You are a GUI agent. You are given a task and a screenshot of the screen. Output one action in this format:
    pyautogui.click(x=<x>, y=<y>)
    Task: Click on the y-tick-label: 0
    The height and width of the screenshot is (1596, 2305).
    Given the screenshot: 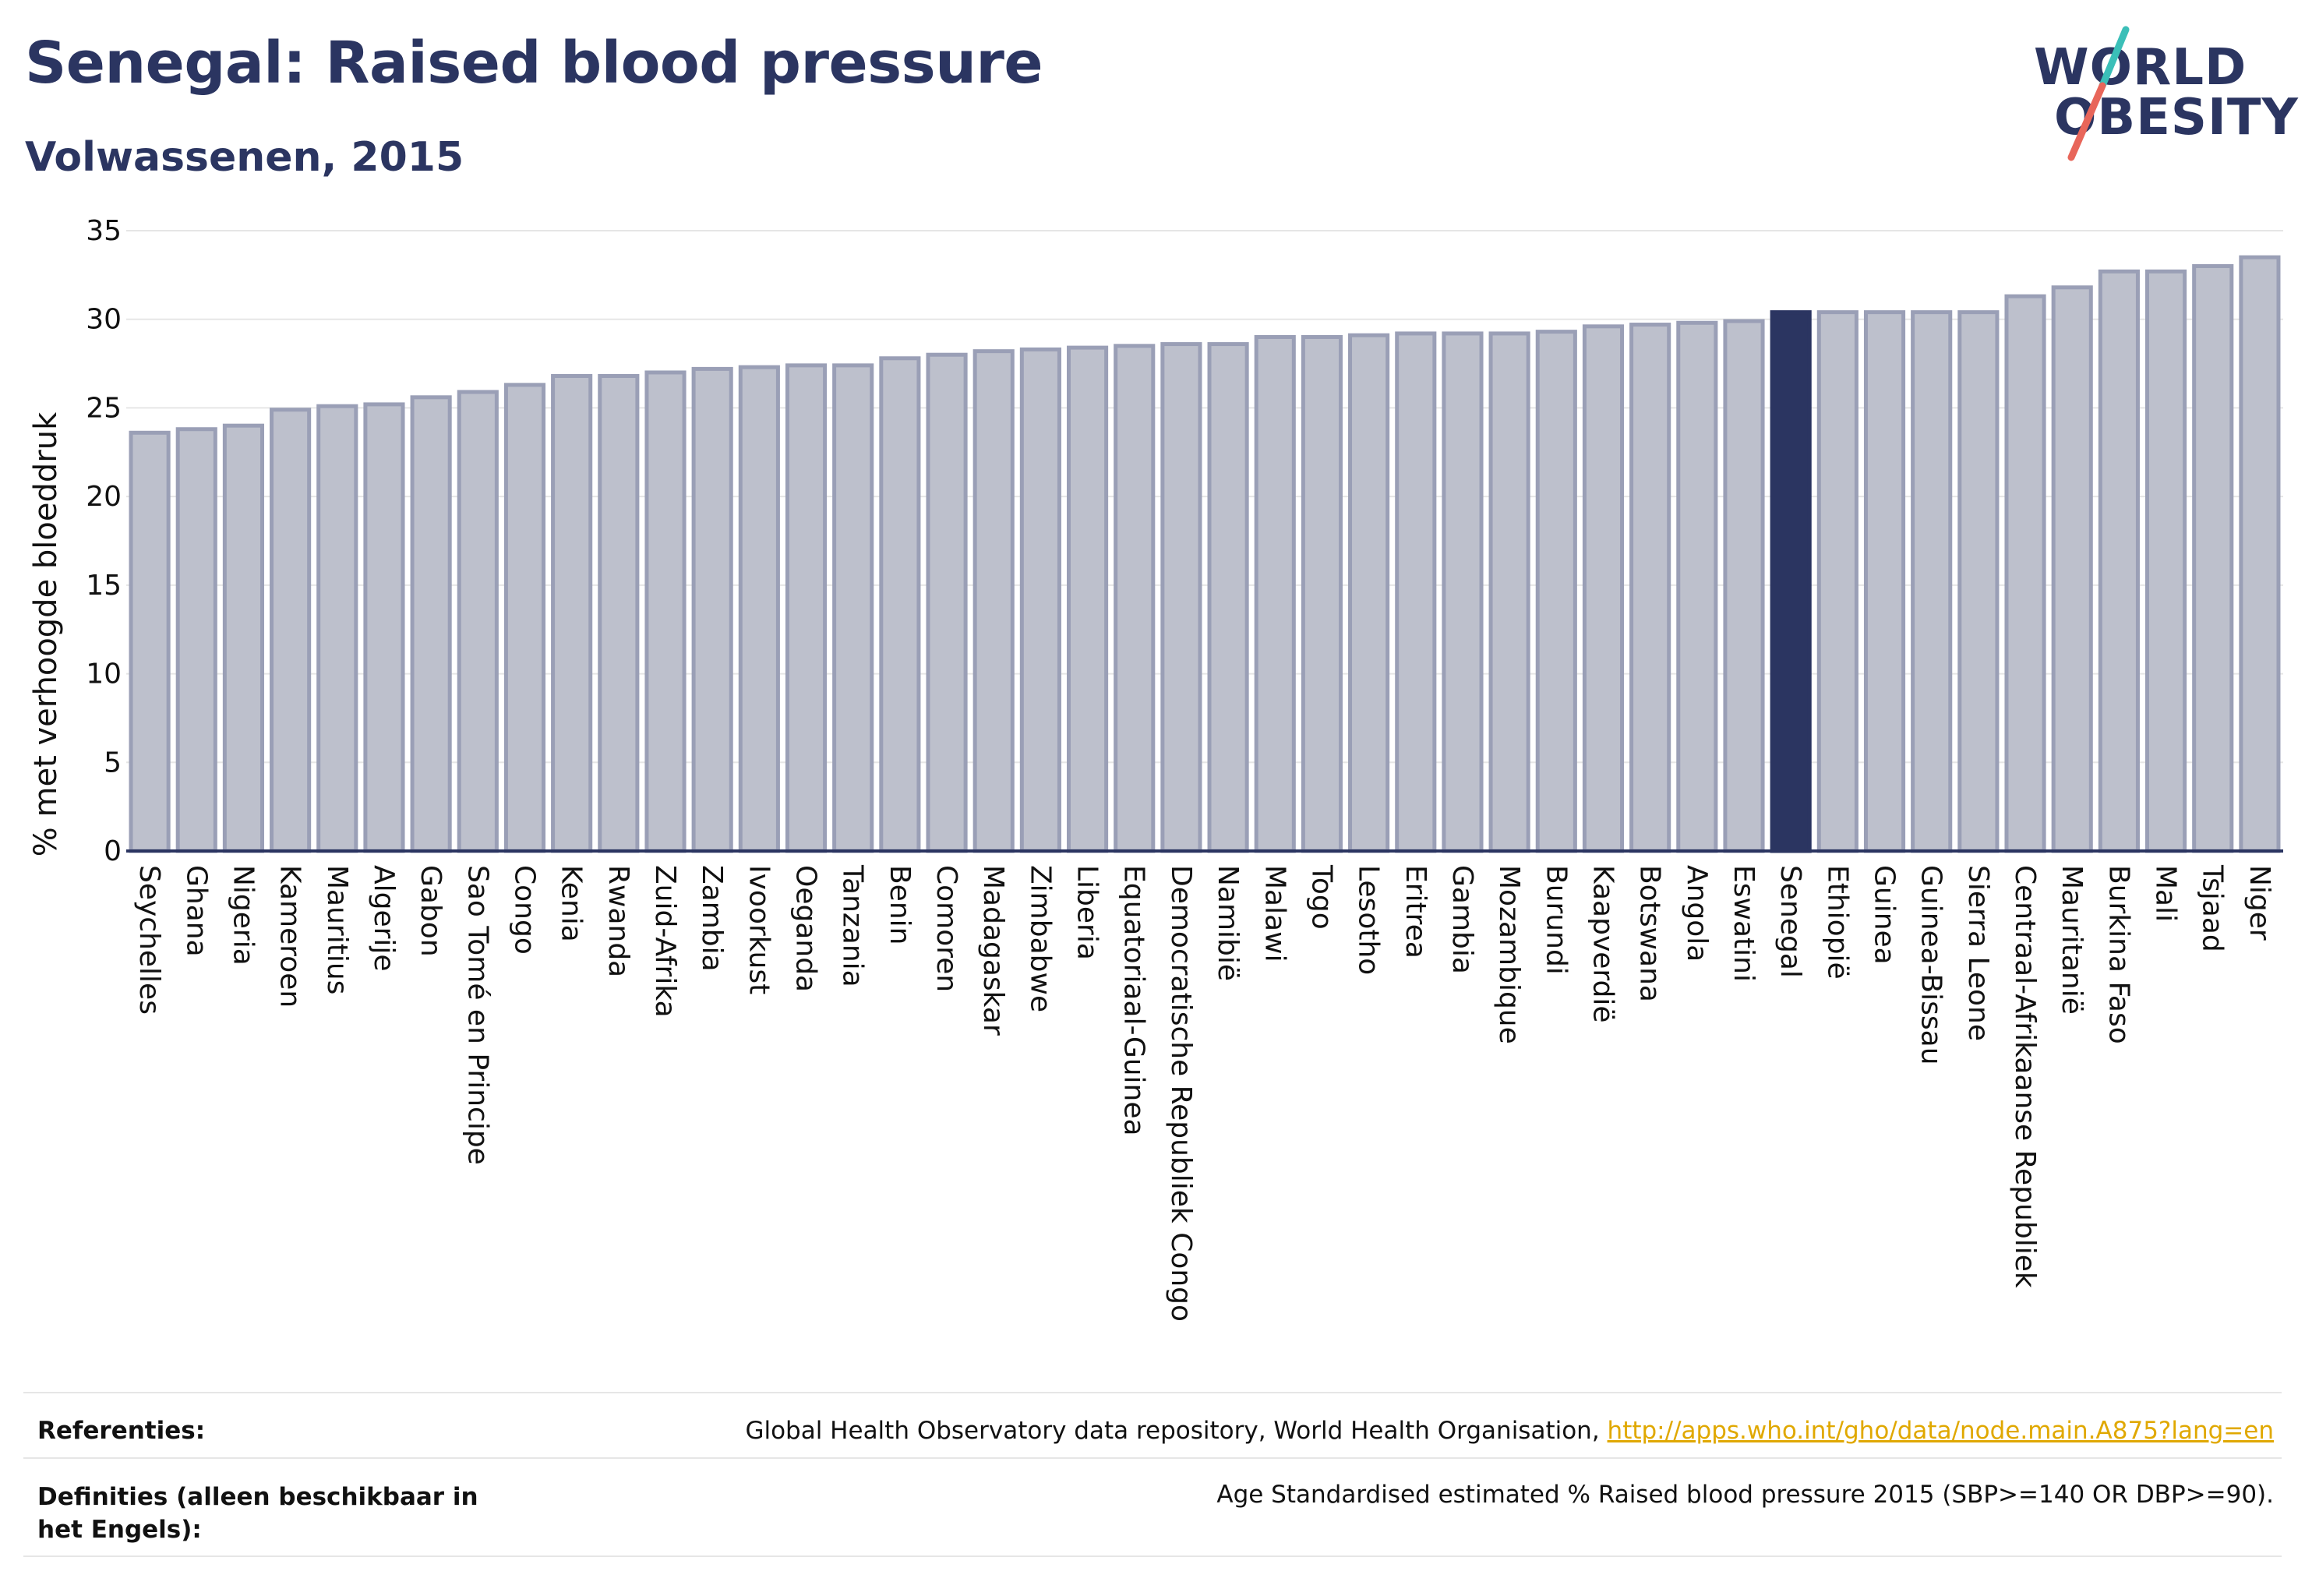 What is the action you would take?
    pyautogui.click(x=113, y=851)
    